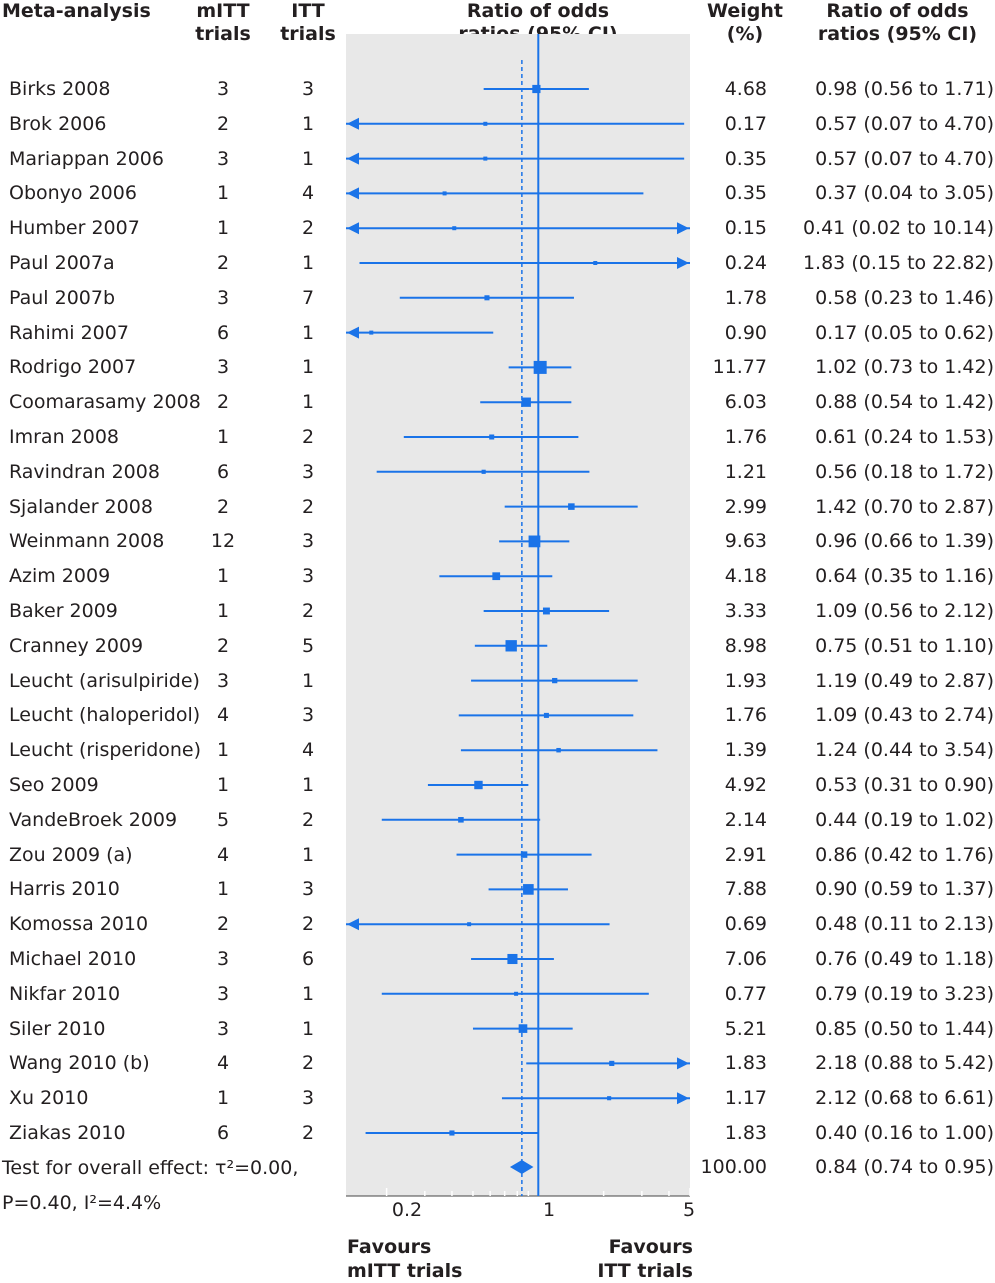  What do you see at coordinates (497, 89) in the screenshot?
I see `table-row: Birks 2008 3 3 4.68 0.98 (0.56 to 1.71)` at bounding box center [497, 89].